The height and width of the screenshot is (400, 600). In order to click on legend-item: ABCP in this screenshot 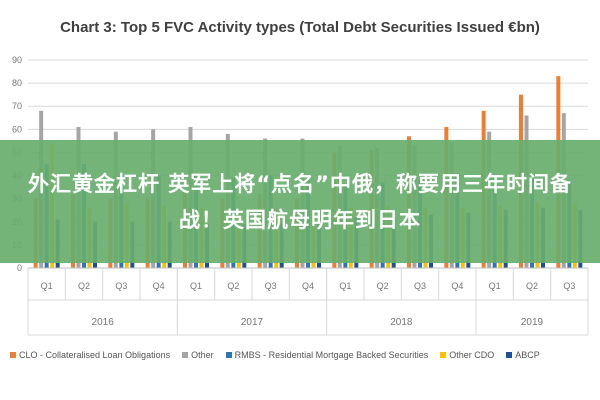, I will do `click(523, 355)`.